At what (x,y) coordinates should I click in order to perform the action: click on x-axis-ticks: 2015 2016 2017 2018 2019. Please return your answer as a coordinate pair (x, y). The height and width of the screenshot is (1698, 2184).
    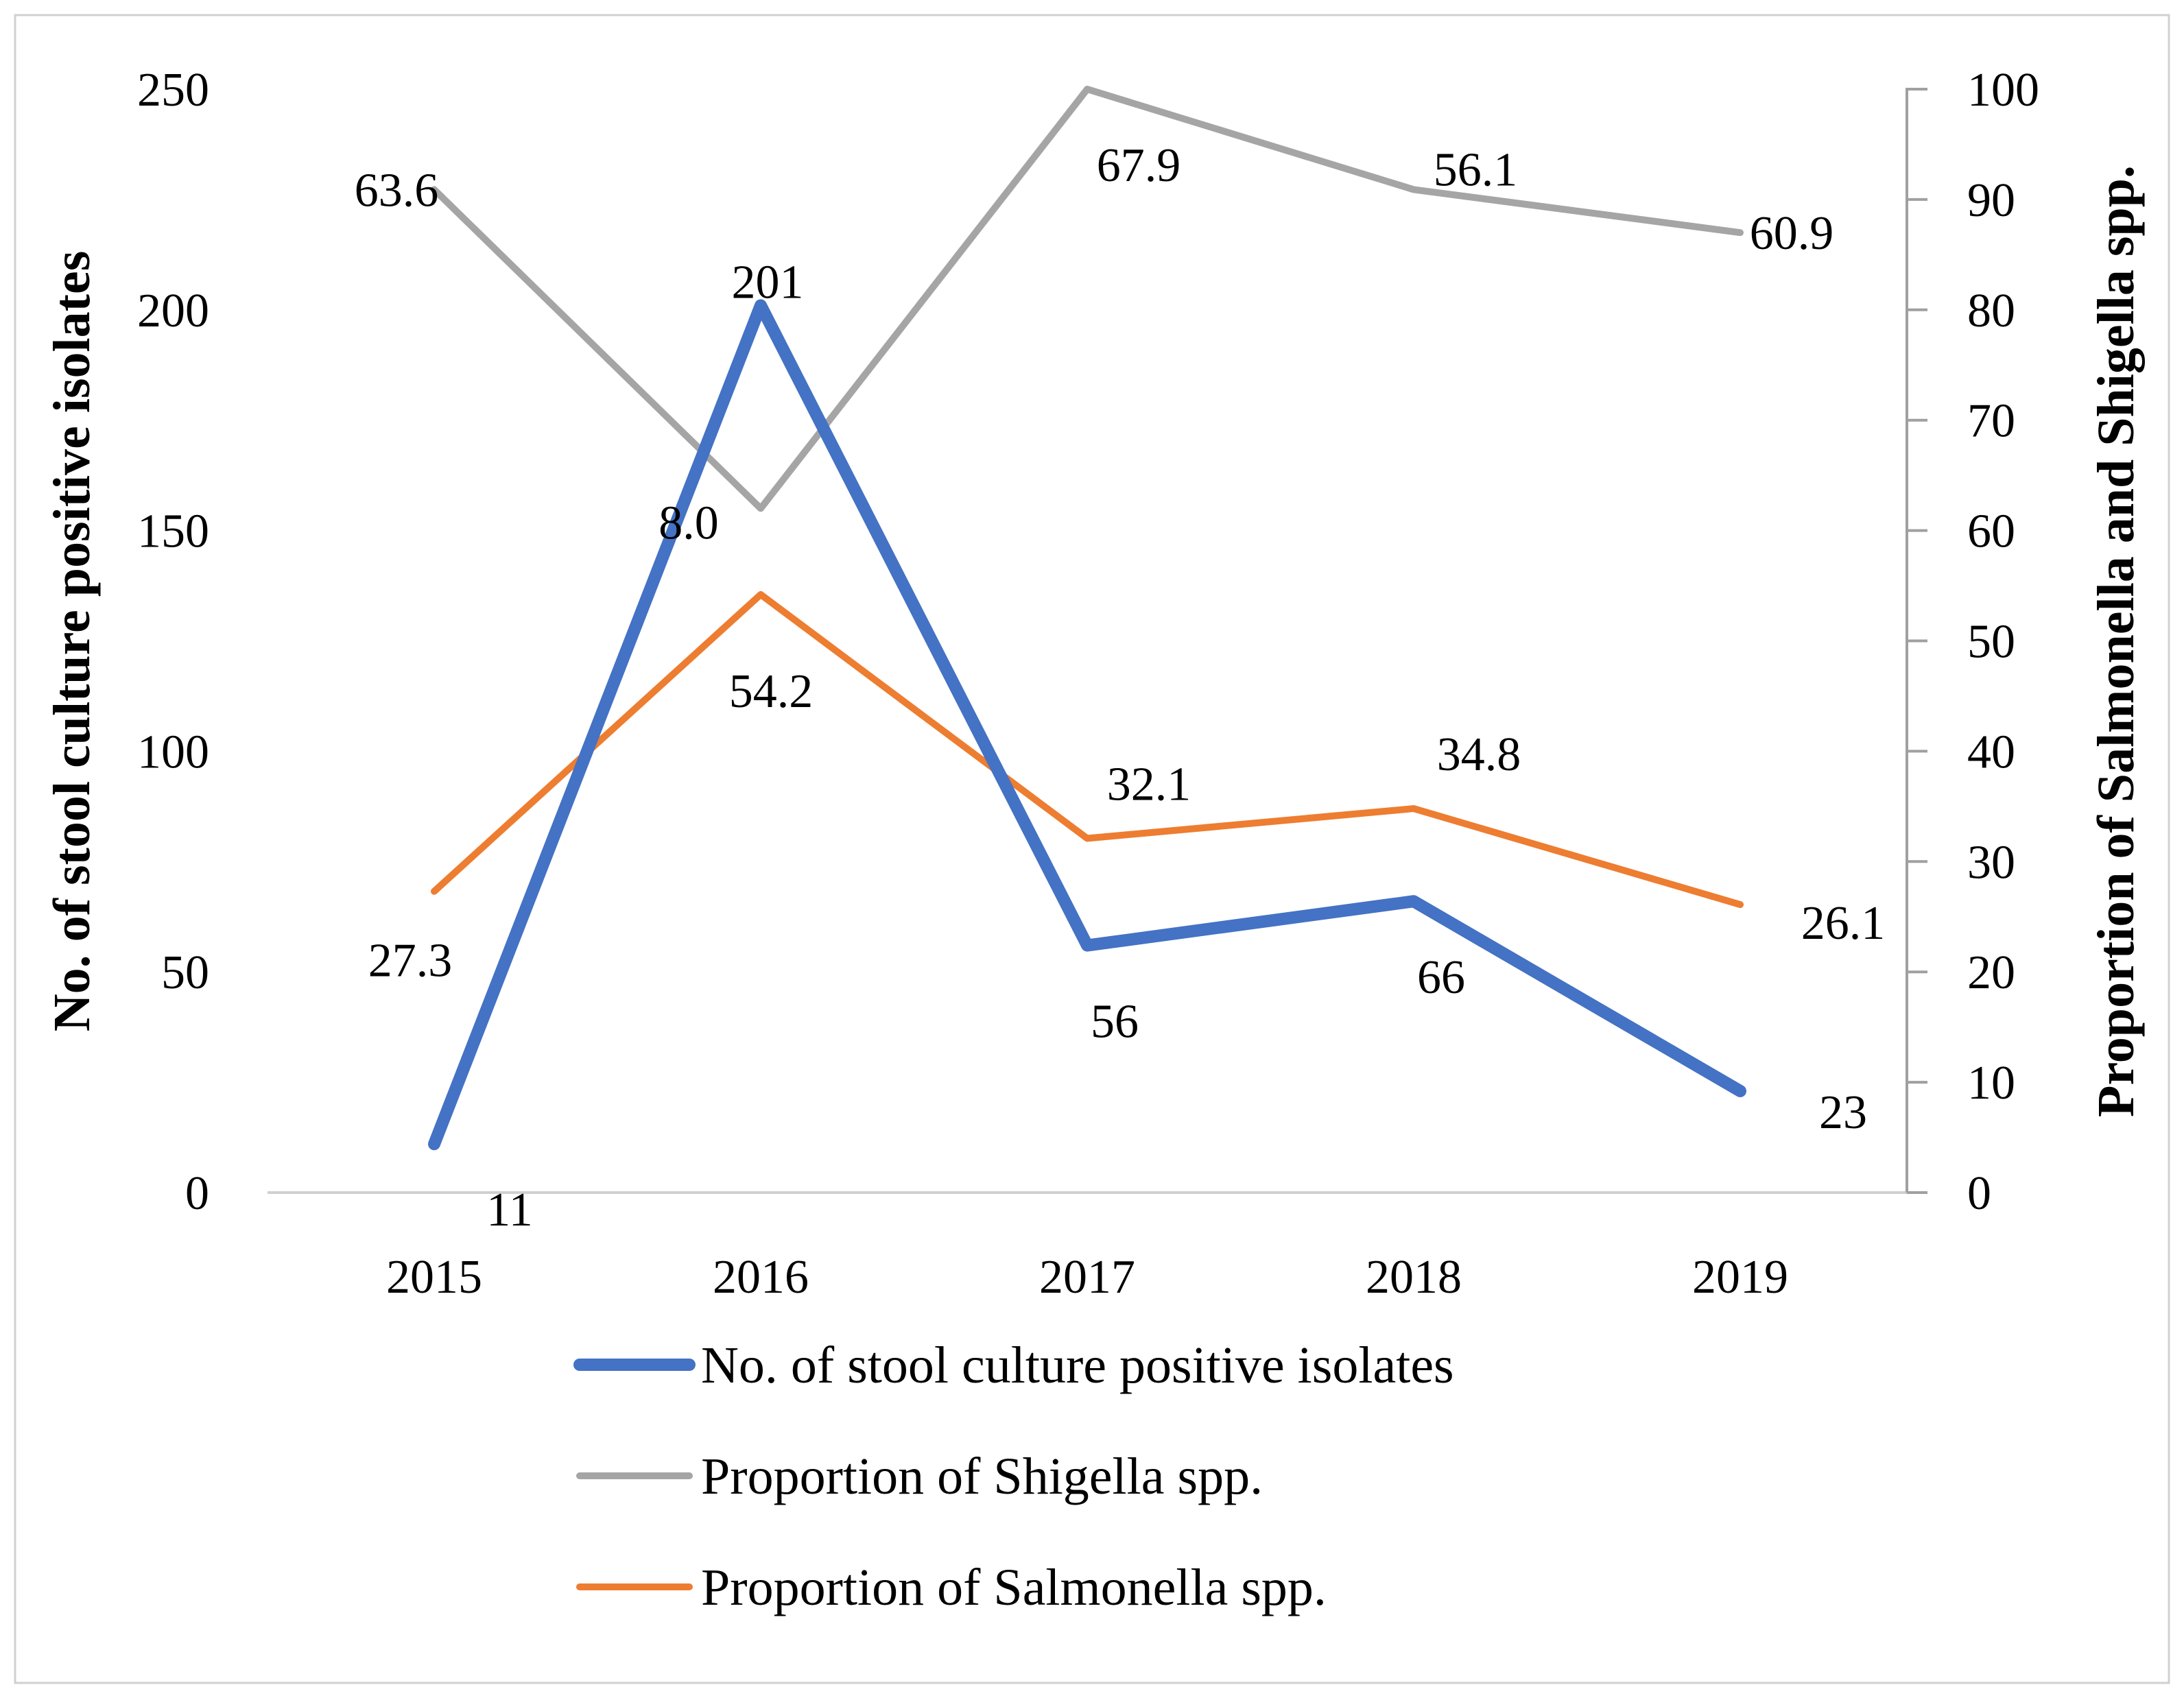
    Looking at the image, I should click on (1087, 1277).